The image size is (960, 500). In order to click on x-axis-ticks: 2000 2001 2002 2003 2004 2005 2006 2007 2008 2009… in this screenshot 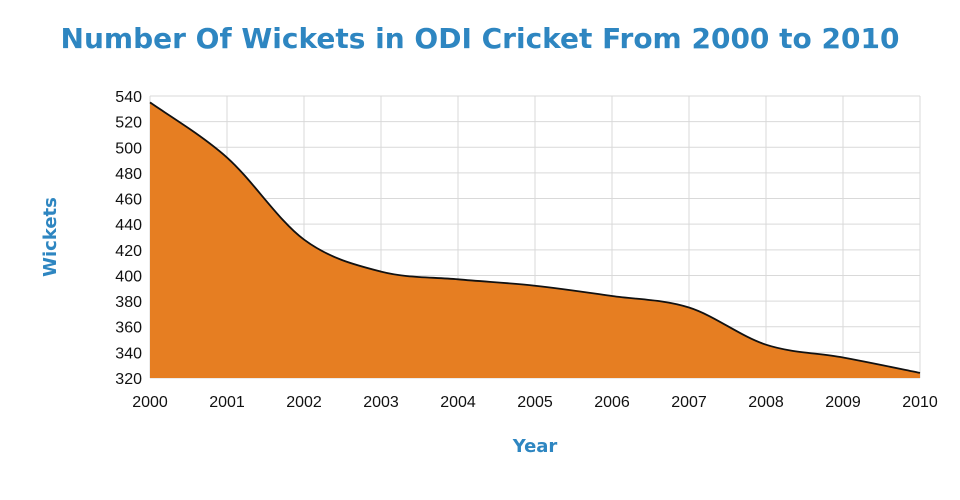, I will do `click(535, 402)`.